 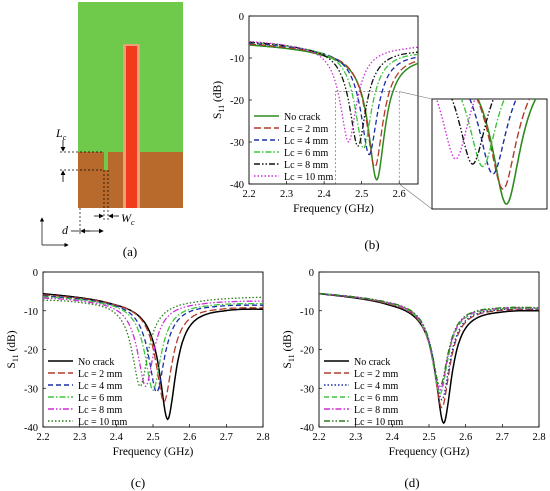 I want to click on feed-line, so click(x=131, y=127).